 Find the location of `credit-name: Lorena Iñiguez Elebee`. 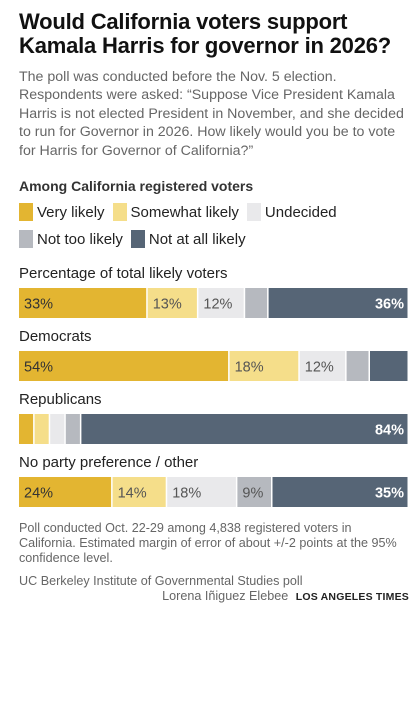

credit-name: Lorena Iñiguez Elebee is located at coordinates (225, 596).